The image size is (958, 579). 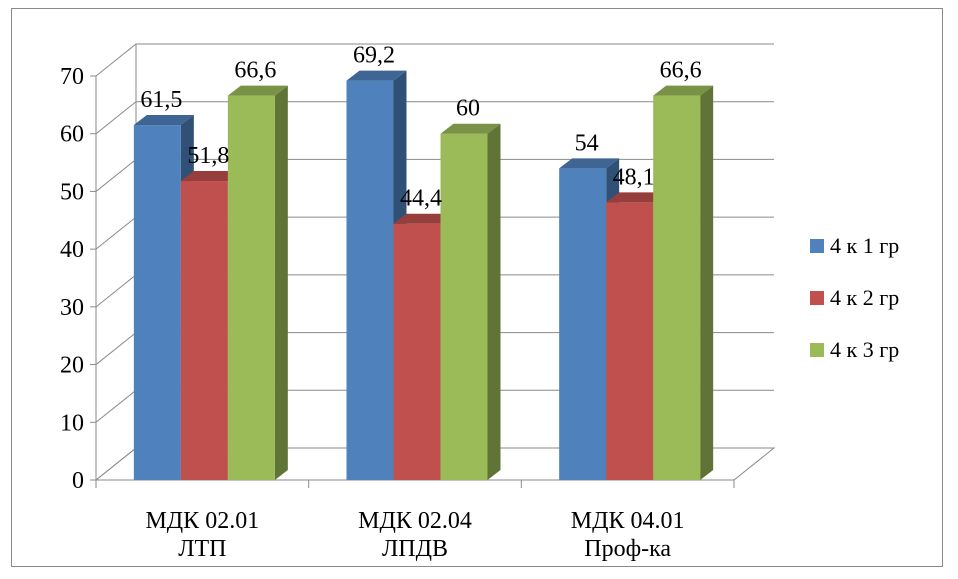 I want to click on data-label: 69,2, so click(x=374, y=56).